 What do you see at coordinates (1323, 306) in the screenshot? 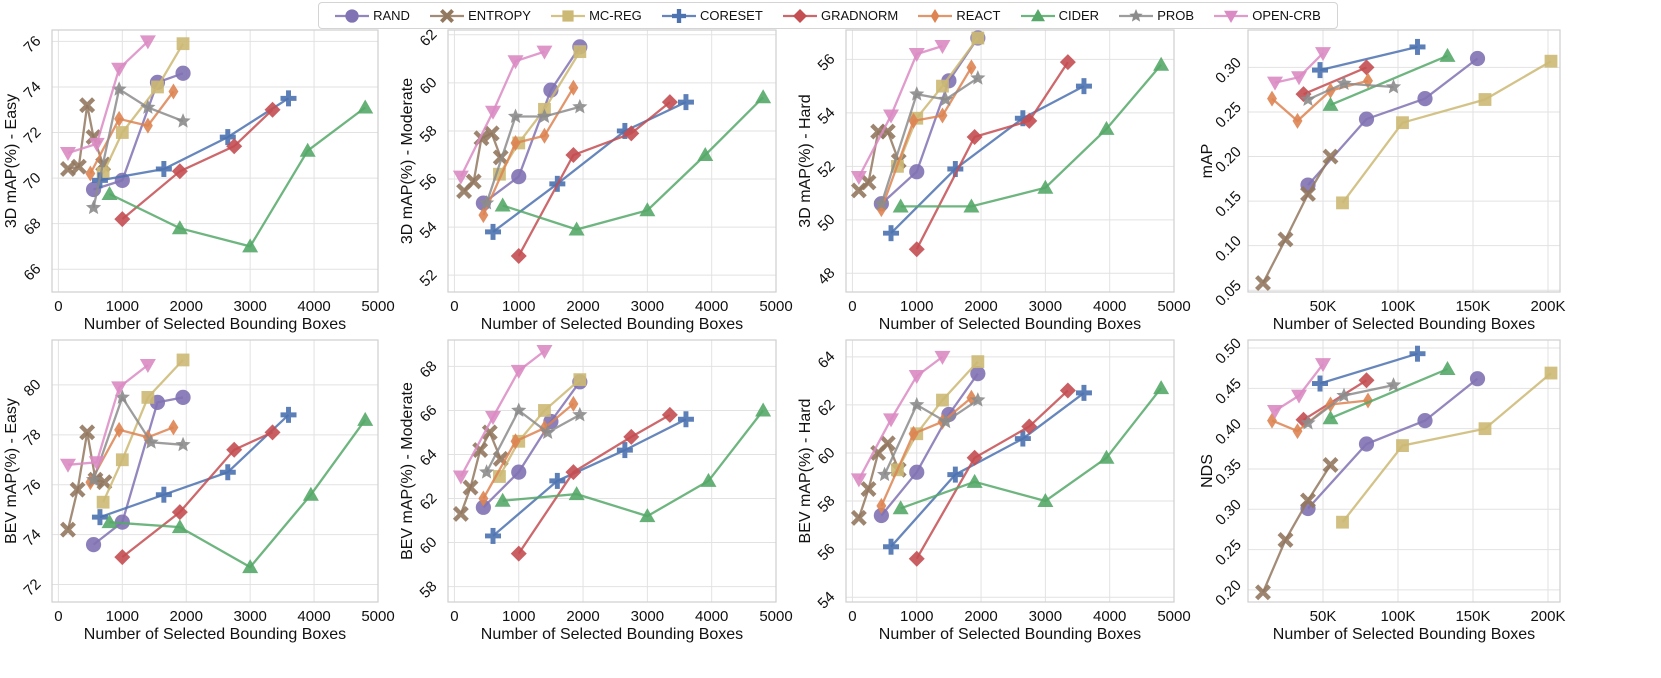
I see `x-tick-label: 50K` at bounding box center [1323, 306].